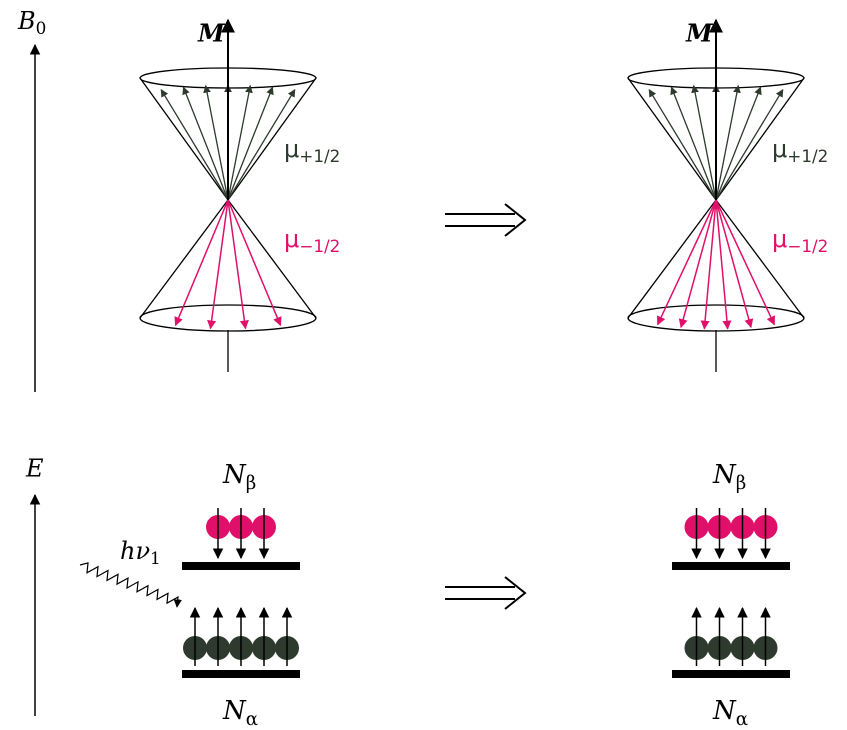 Image resolution: width=847 pixels, height=730 pixels. I want to click on field-label: B0, so click(31, 22).